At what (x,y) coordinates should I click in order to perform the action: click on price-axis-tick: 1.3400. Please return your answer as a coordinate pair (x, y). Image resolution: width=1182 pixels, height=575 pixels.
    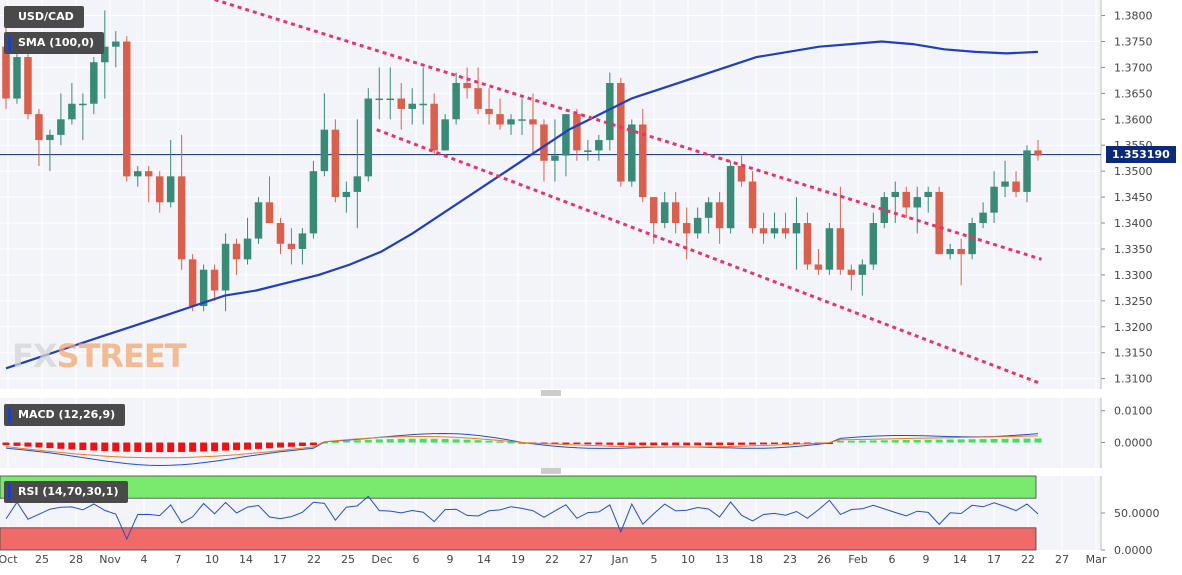
    Looking at the image, I should click on (1133, 223).